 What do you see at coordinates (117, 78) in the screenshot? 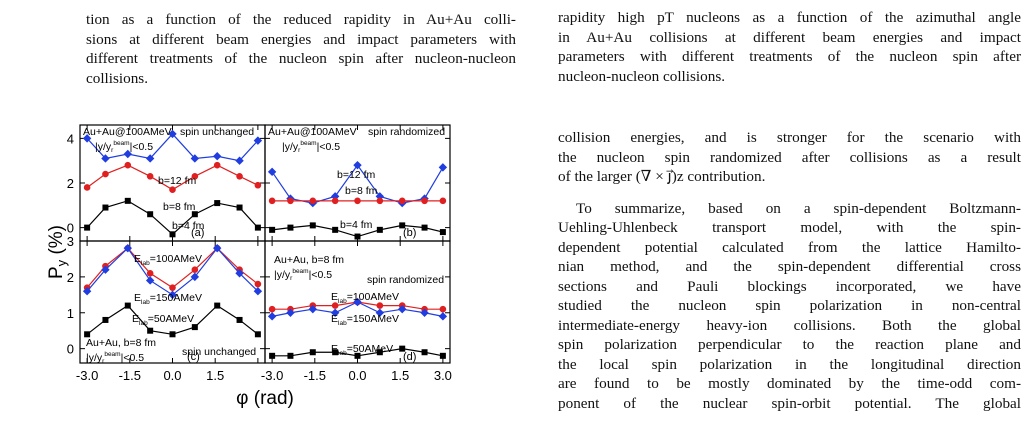
I see `caption-line: collisions.` at bounding box center [117, 78].